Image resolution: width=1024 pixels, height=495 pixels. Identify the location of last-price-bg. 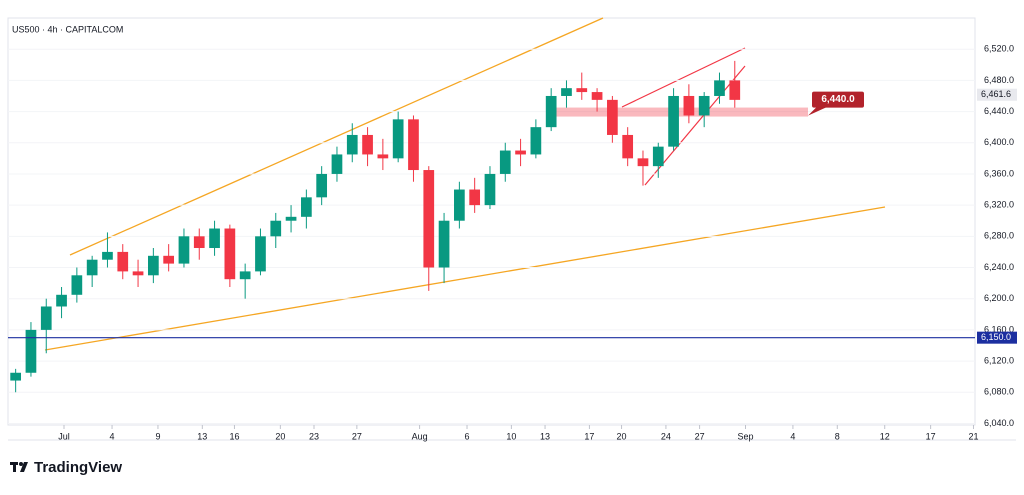
(997, 94).